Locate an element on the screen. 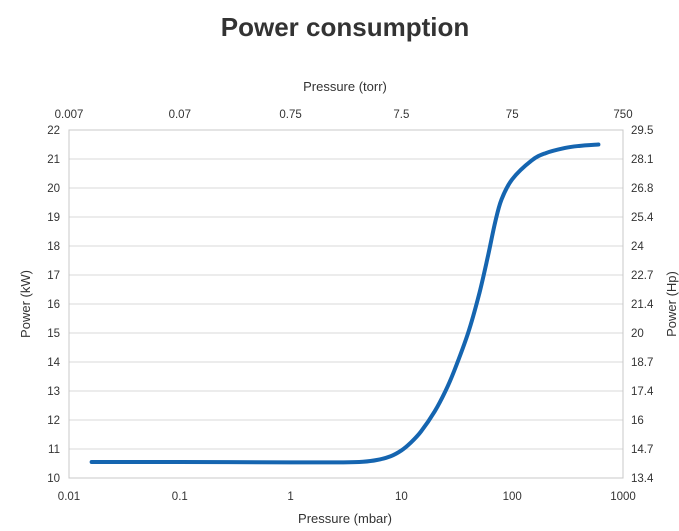 This screenshot has height=531, width=679. left-tick-label: 21 is located at coordinates (53, 160).